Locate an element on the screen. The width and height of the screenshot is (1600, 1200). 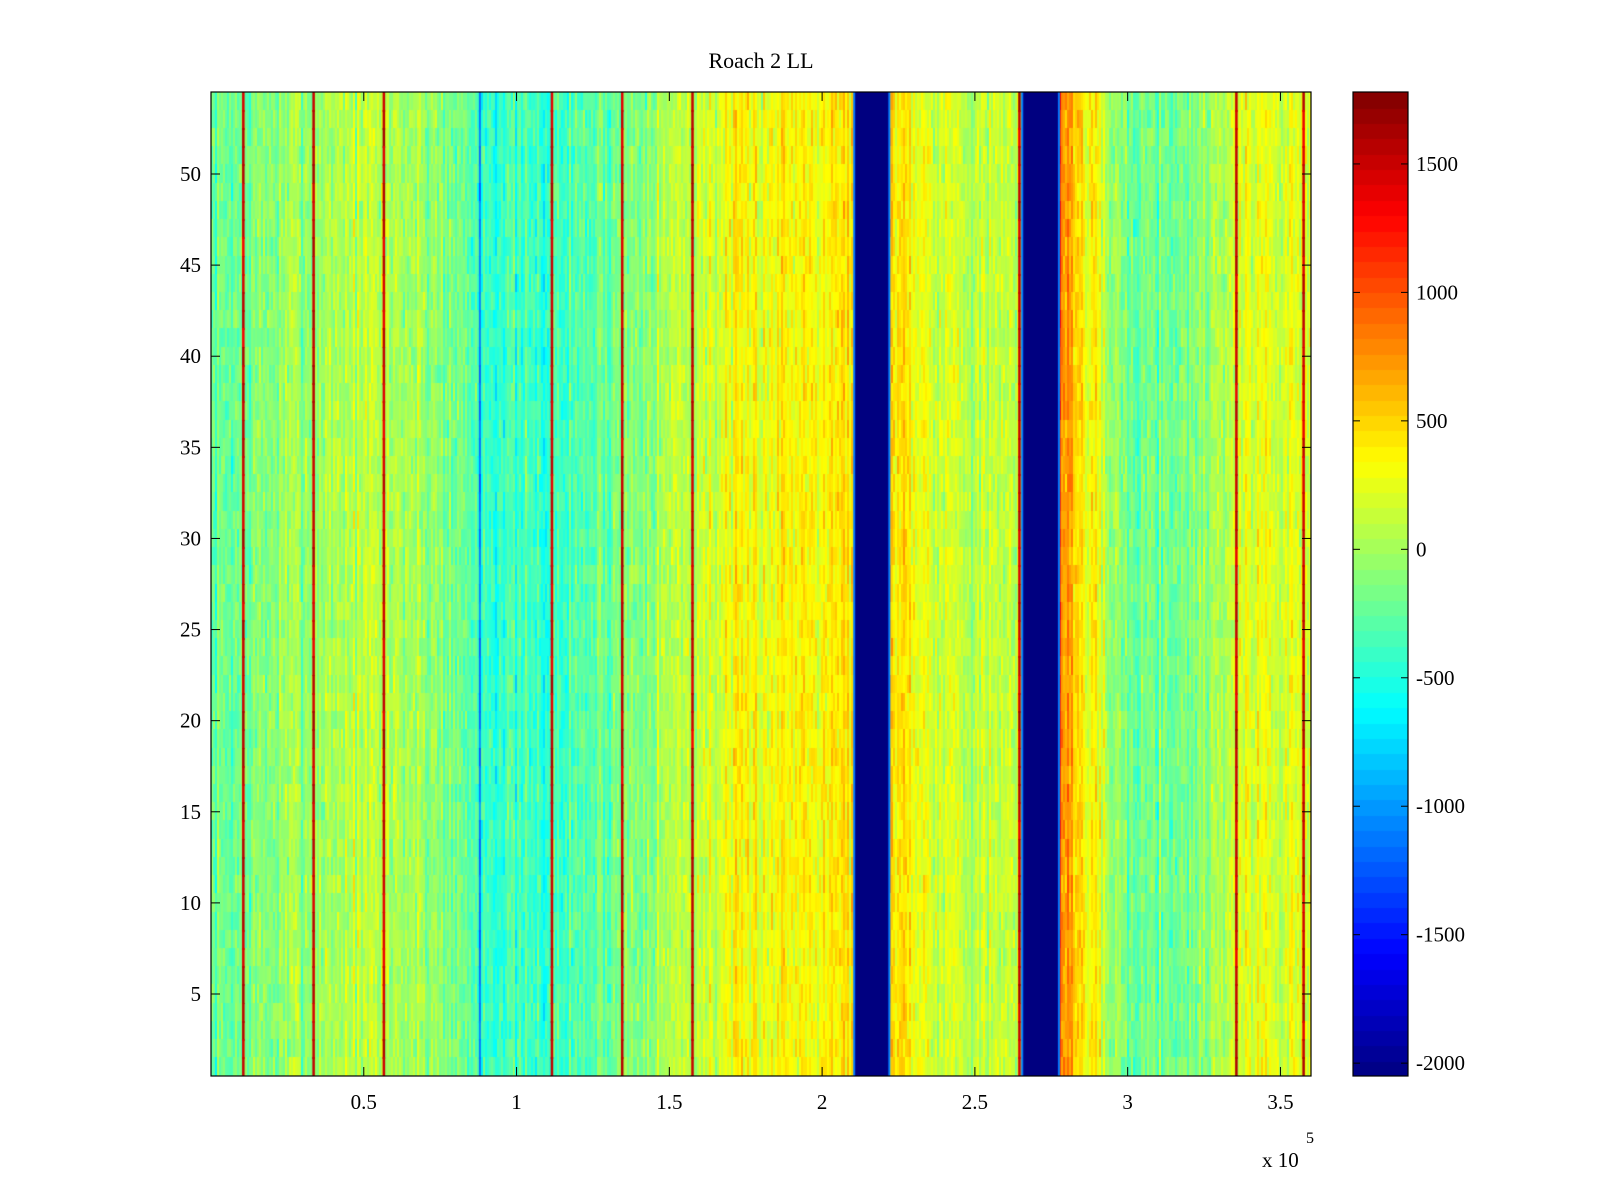
y-tick-label: 25 is located at coordinates (190, 630).